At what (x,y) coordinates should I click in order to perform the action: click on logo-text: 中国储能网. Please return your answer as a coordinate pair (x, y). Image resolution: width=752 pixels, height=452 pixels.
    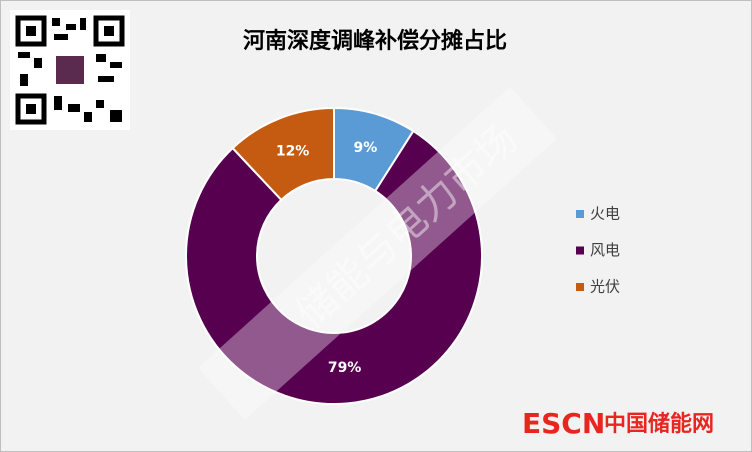
    Looking at the image, I should click on (659, 424).